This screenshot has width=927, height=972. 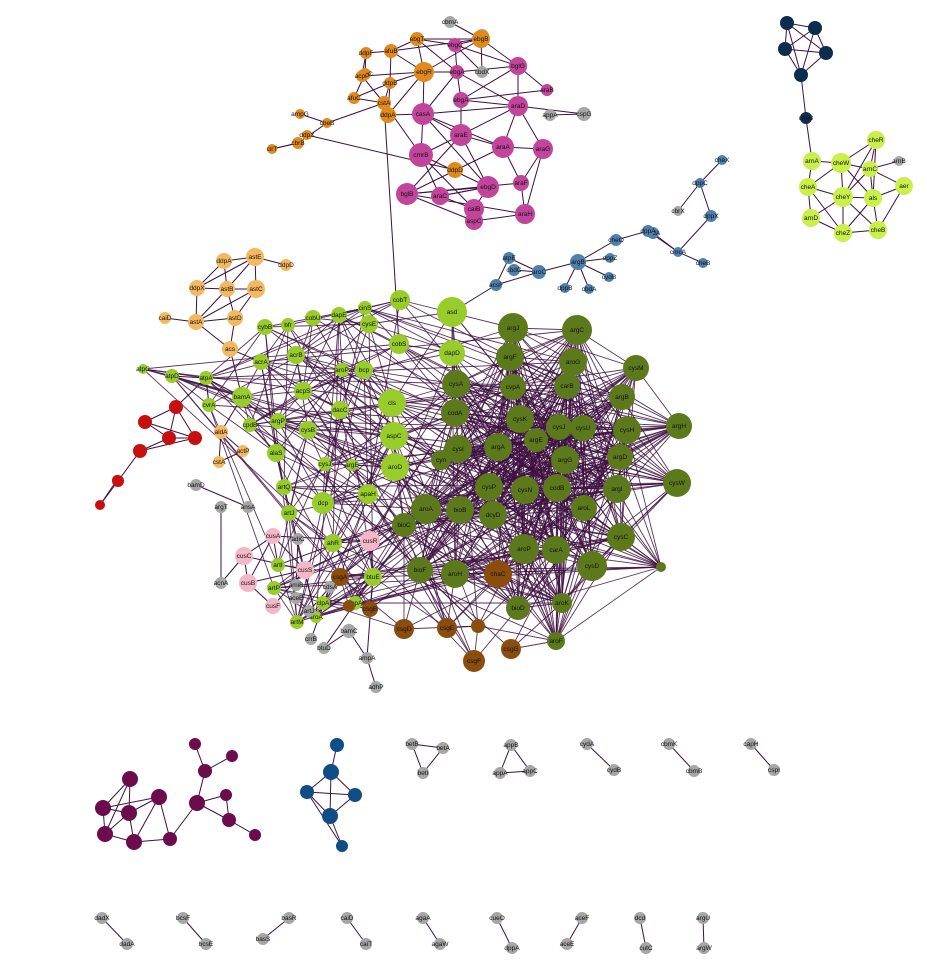 I want to click on node-arad: araD, so click(x=518, y=106).